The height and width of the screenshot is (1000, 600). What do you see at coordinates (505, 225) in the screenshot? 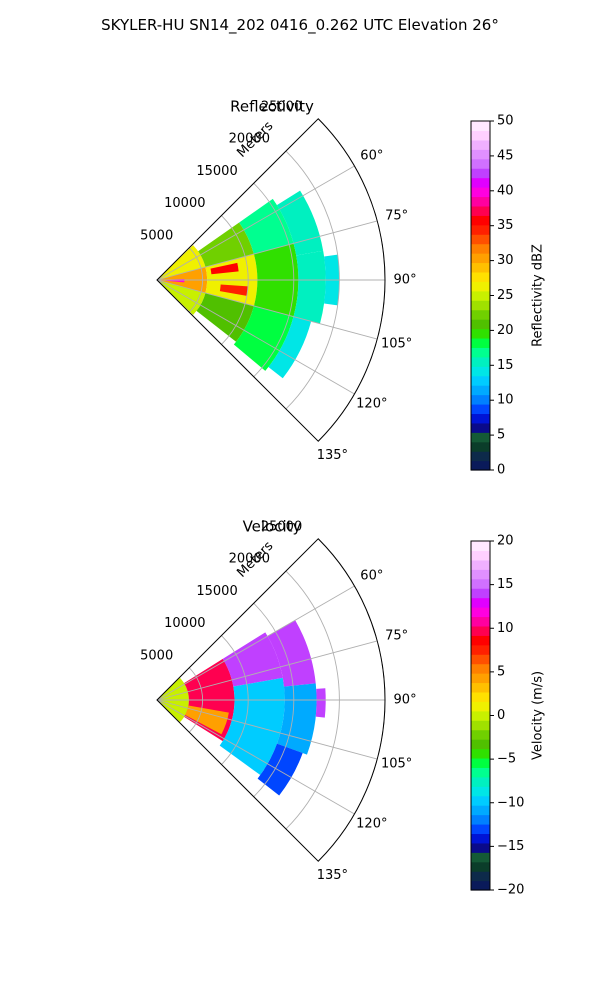
I see `colorbar-tick-label: 35` at bounding box center [505, 225].